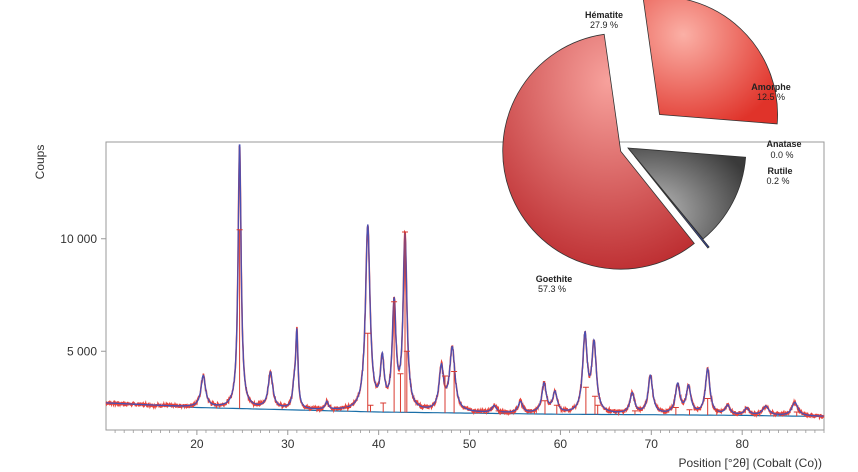  Describe the element at coordinates (743, 444) in the screenshot. I see `x-tick-label-80: 80` at that location.